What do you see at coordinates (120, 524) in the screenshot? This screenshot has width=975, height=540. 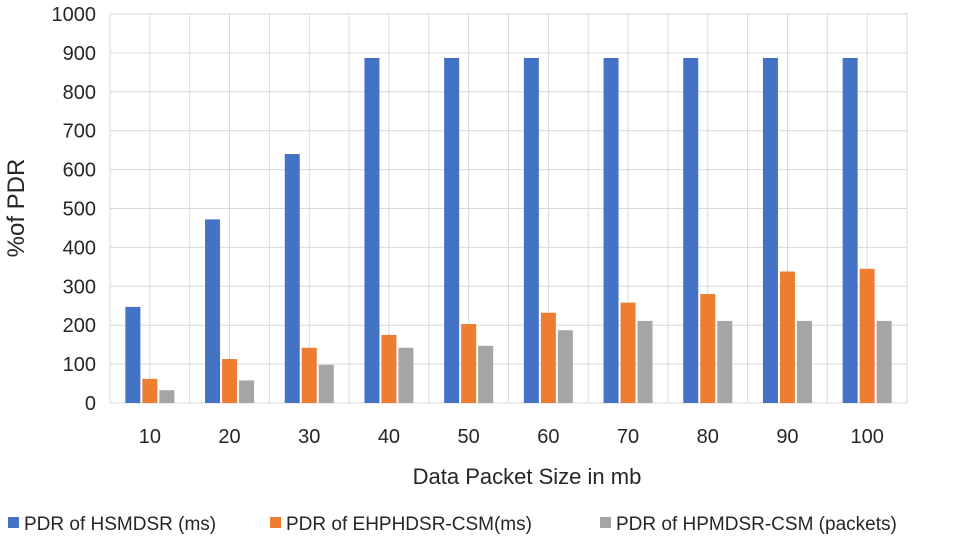 I see `legend-label-1: PDR of HSMDSR (ms)` at bounding box center [120, 524].